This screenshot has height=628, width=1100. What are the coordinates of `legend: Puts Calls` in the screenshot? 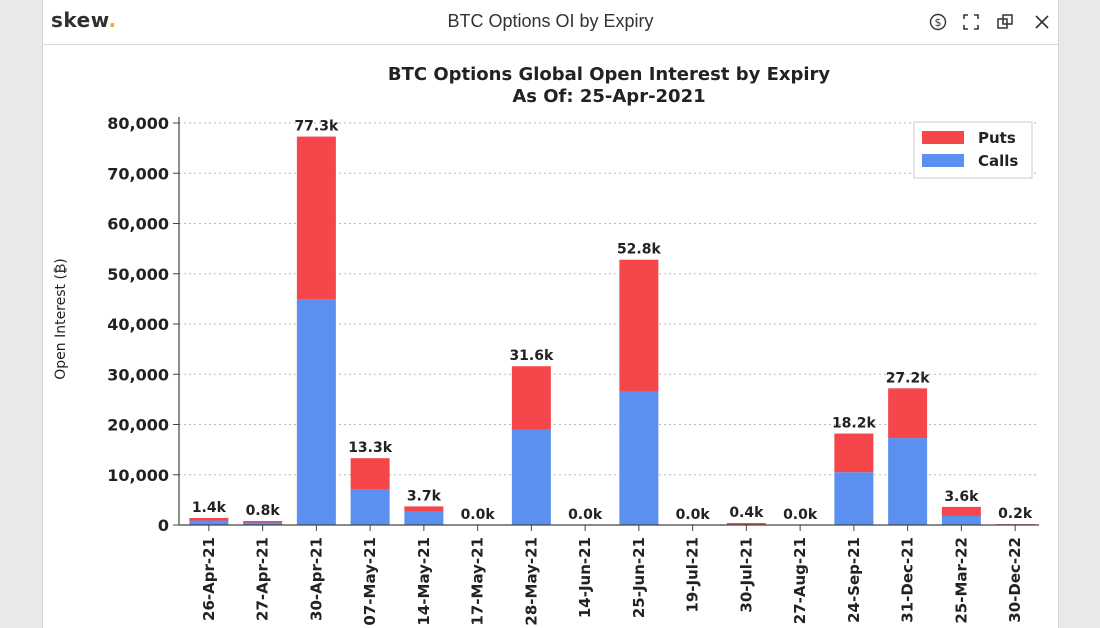 It's located at (973, 150).